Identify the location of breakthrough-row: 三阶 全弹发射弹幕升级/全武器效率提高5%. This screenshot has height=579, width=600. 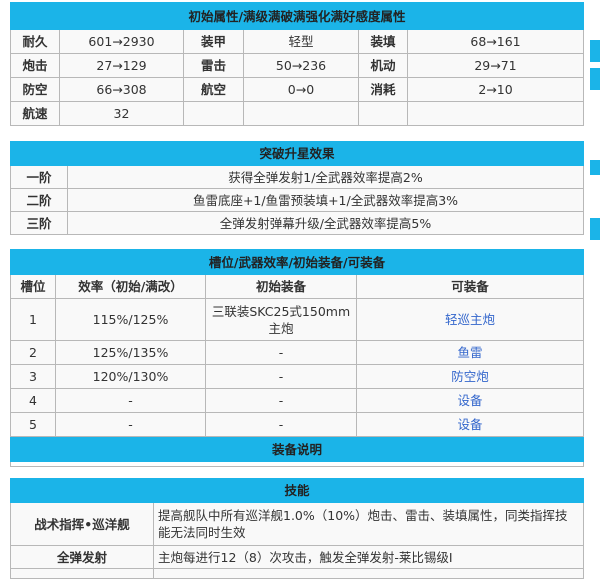
(297, 223).